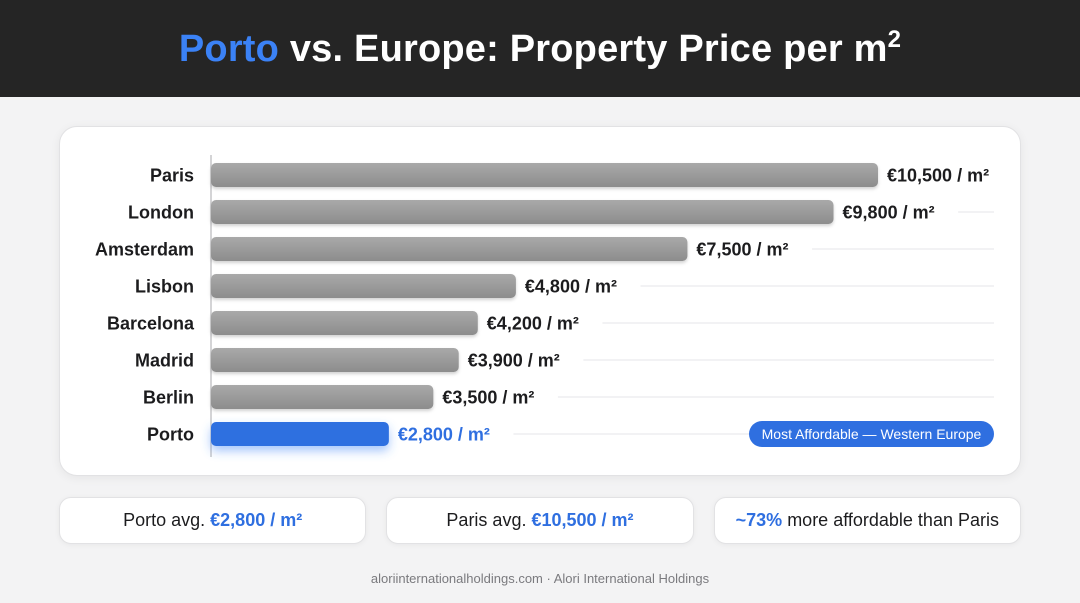 Image resolution: width=1080 pixels, height=603 pixels. I want to click on affordability-card: ~73% more affordable than Paris, so click(867, 520).